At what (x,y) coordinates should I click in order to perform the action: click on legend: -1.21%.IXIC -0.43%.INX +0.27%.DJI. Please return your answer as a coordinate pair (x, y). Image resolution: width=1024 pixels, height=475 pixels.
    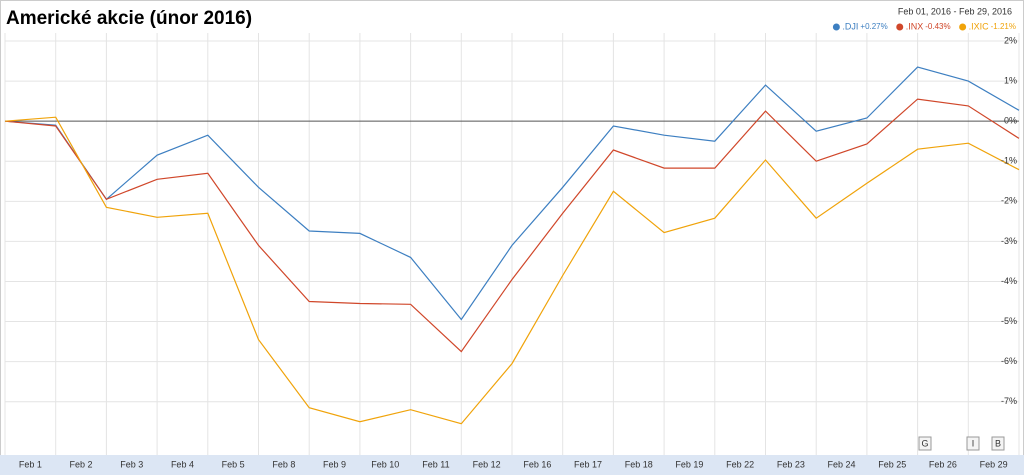
    Looking at the image, I should click on (924, 26).